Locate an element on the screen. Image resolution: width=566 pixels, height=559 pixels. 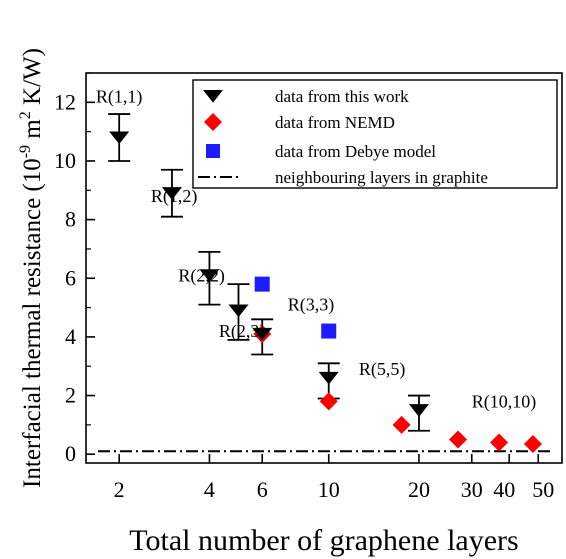
legend-box is located at coordinates (375, 134).